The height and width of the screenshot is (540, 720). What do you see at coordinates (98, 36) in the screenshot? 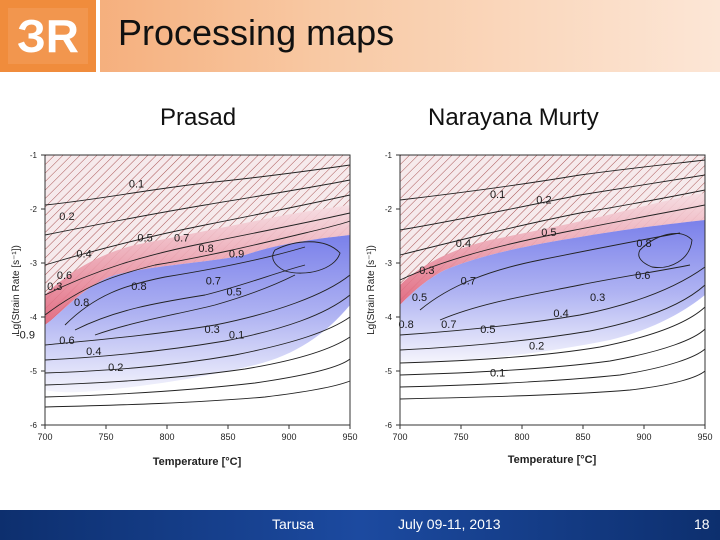
I see `logo-divider` at bounding box center [98, 36].